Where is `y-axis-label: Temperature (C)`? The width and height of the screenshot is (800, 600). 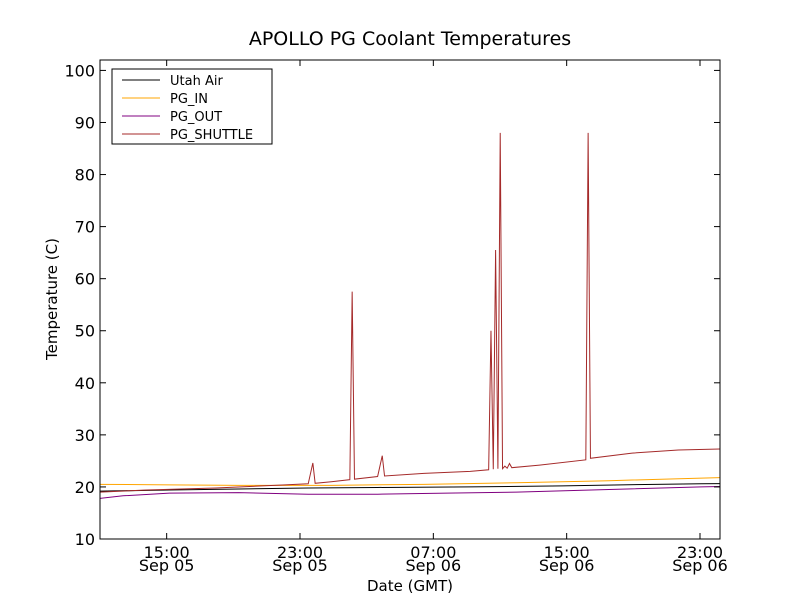
y-axis-label: Temperature (C) is located at coordinates (52, 299).